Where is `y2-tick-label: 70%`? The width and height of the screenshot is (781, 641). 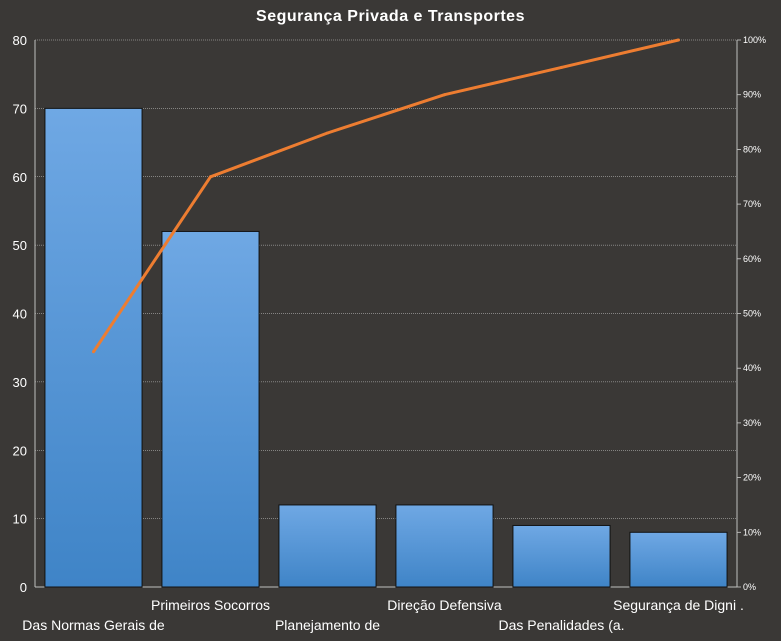 y2-tick-label: 70% is located at coordinates (752, 204).